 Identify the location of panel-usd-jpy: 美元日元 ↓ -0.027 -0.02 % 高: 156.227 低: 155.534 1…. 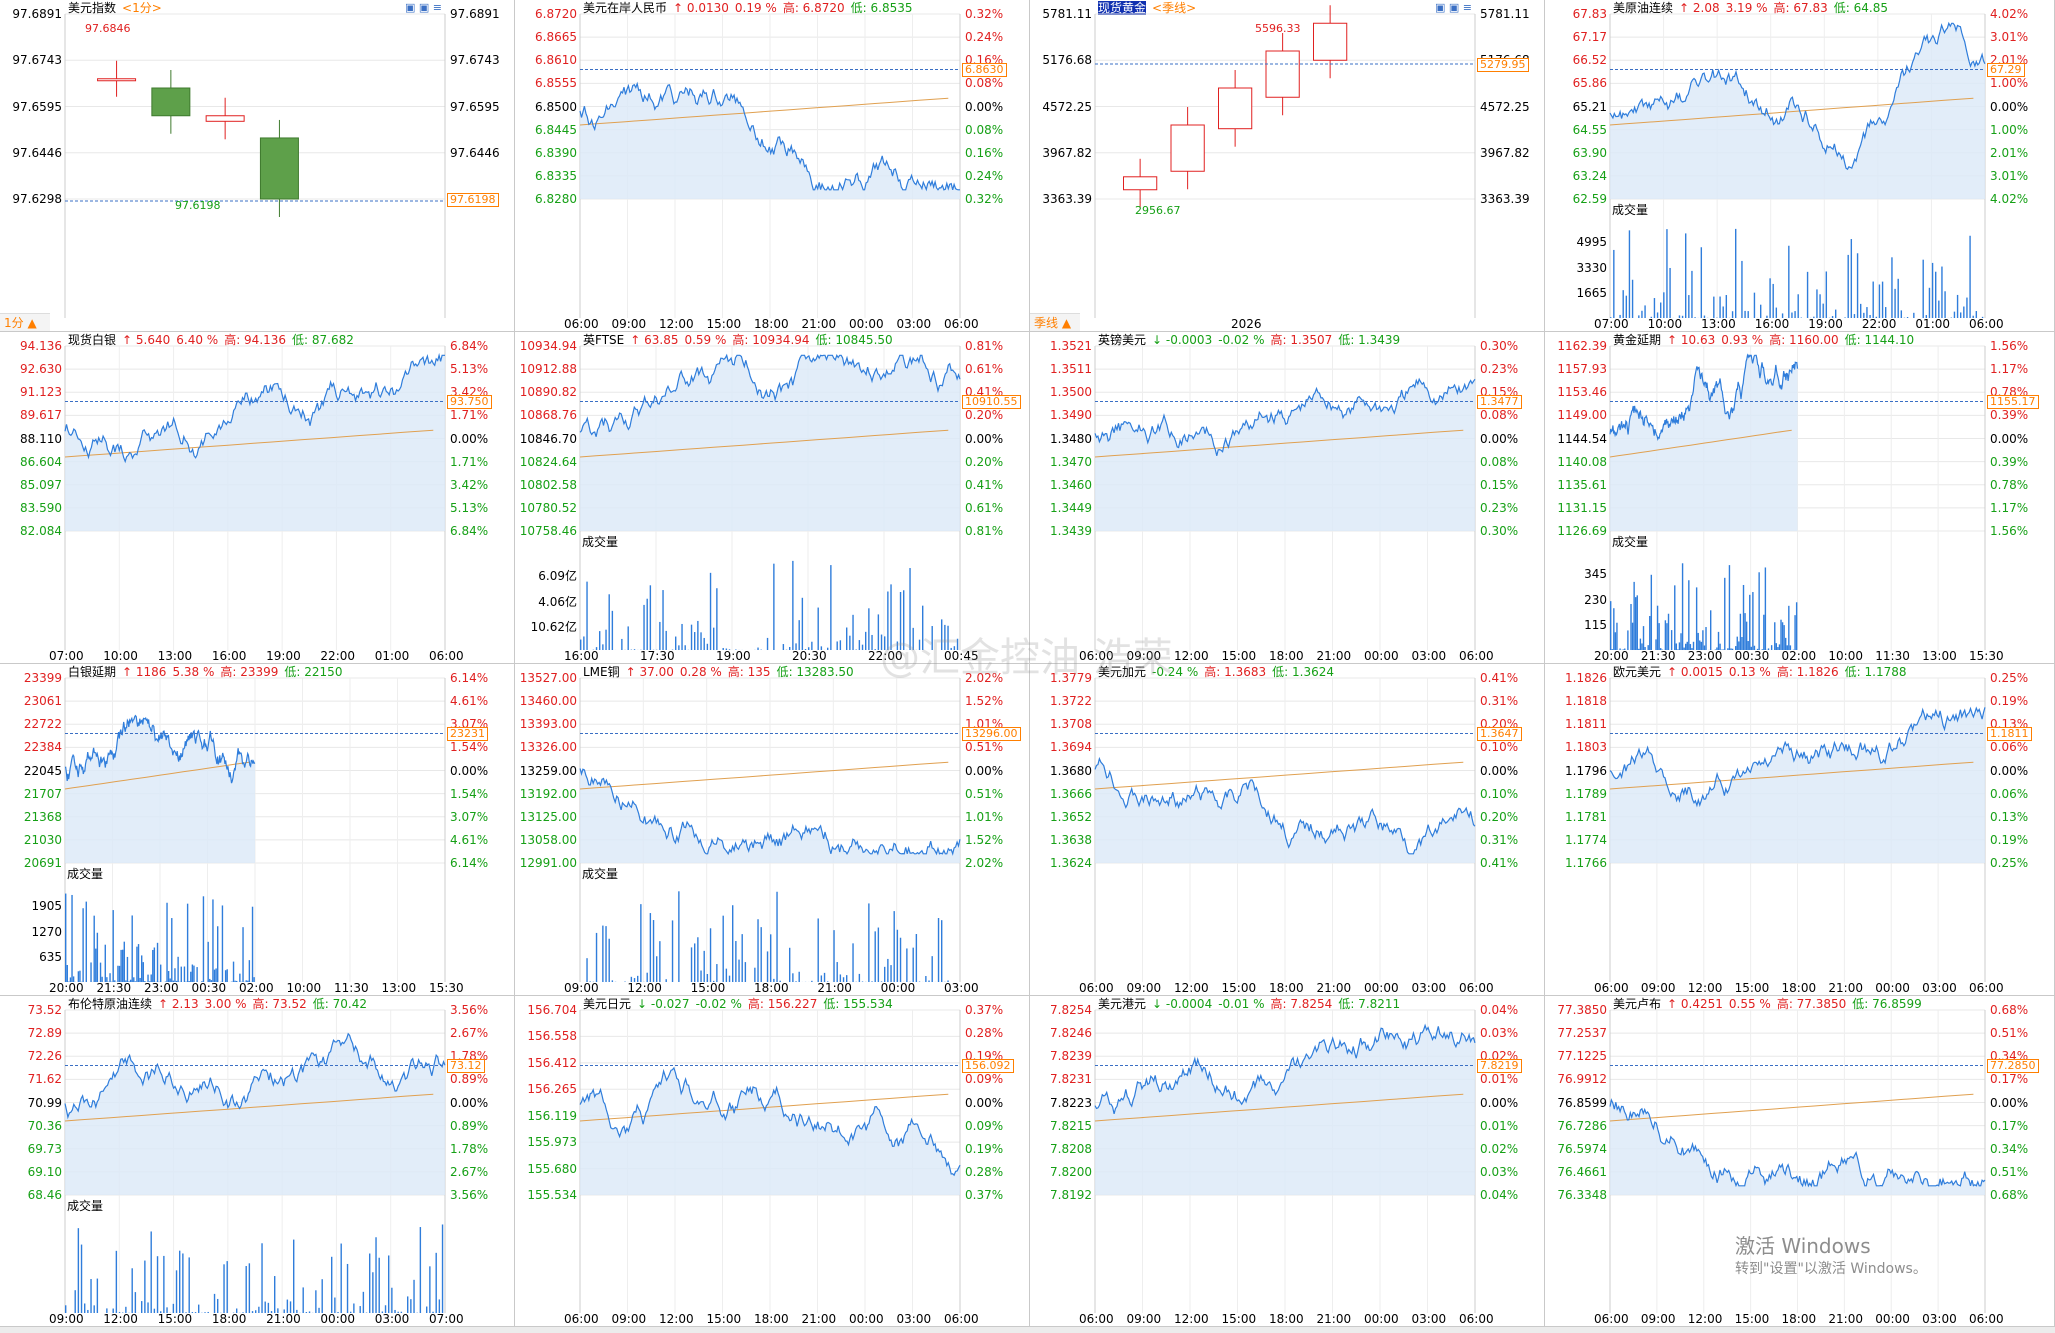
(772, 1161).